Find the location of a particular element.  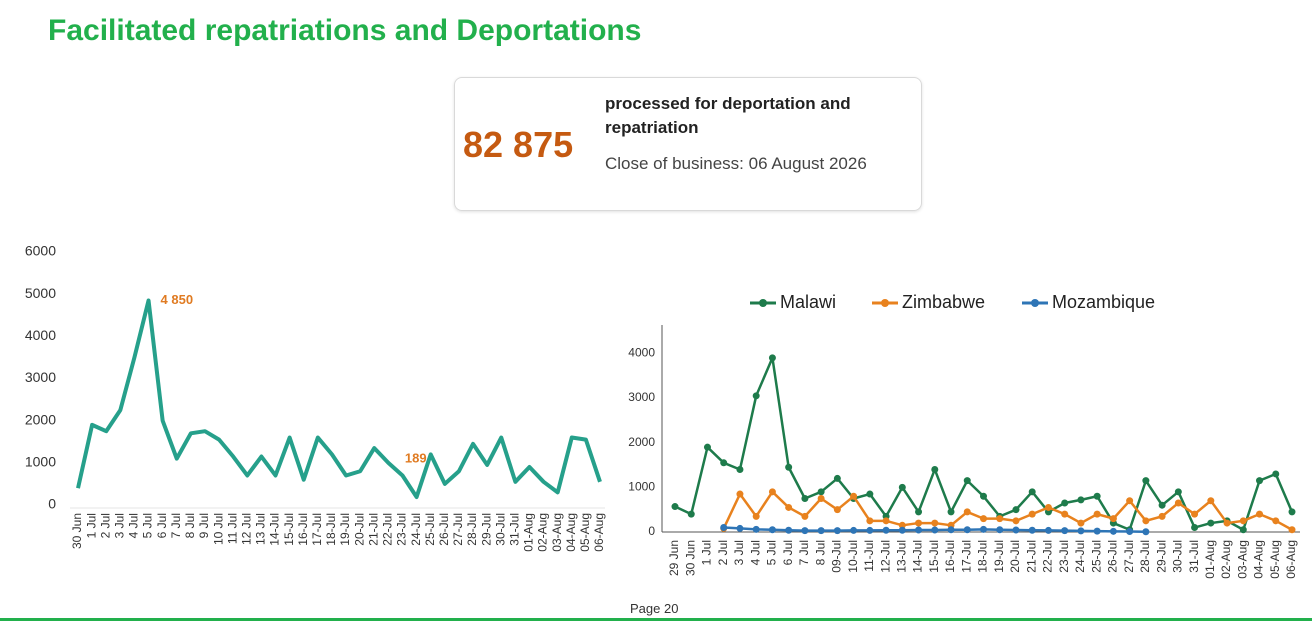

x-tick-label: 13 Jul is located at coordinates (261, 529).